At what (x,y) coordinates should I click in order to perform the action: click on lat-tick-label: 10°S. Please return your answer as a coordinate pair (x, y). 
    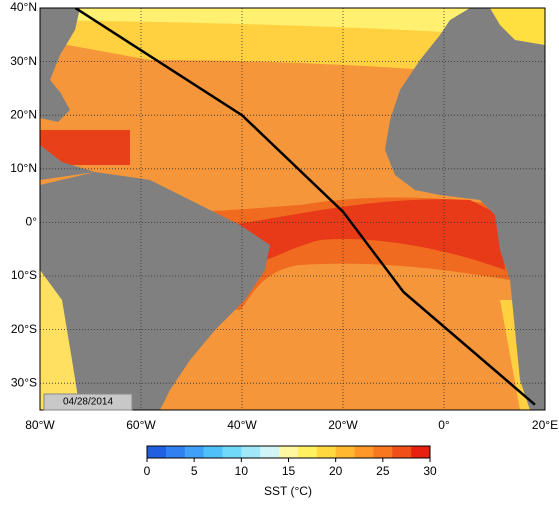
    Looking at the image, I should click on (24, 275).